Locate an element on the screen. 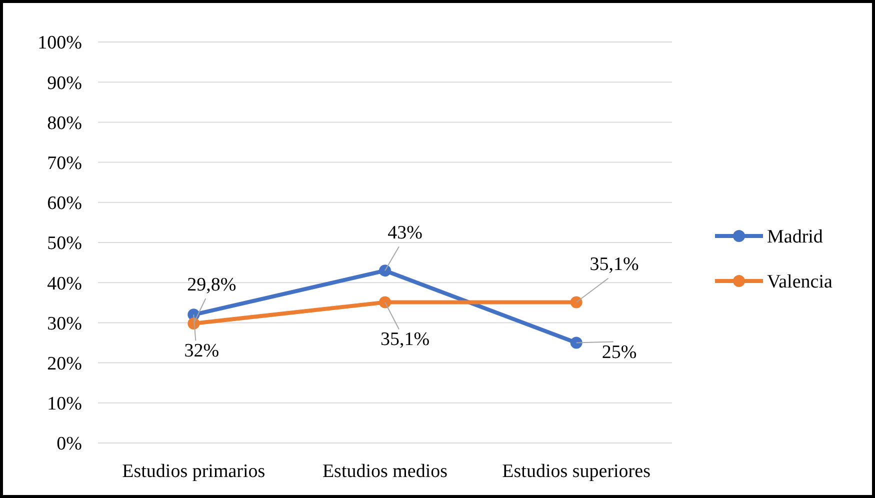 The width and height of the screenshot is (875, 498). y-tick-label: 20% is located at coordinates (64, 363).